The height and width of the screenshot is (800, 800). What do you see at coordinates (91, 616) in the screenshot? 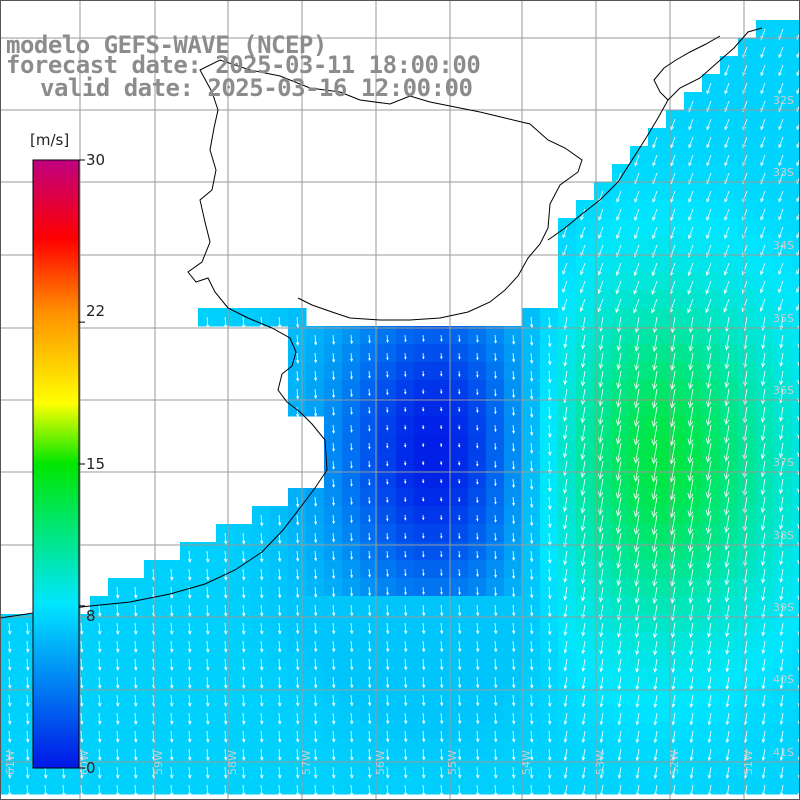
I see `colorbar-tick-label: 8` at bounding box center [91, 616].